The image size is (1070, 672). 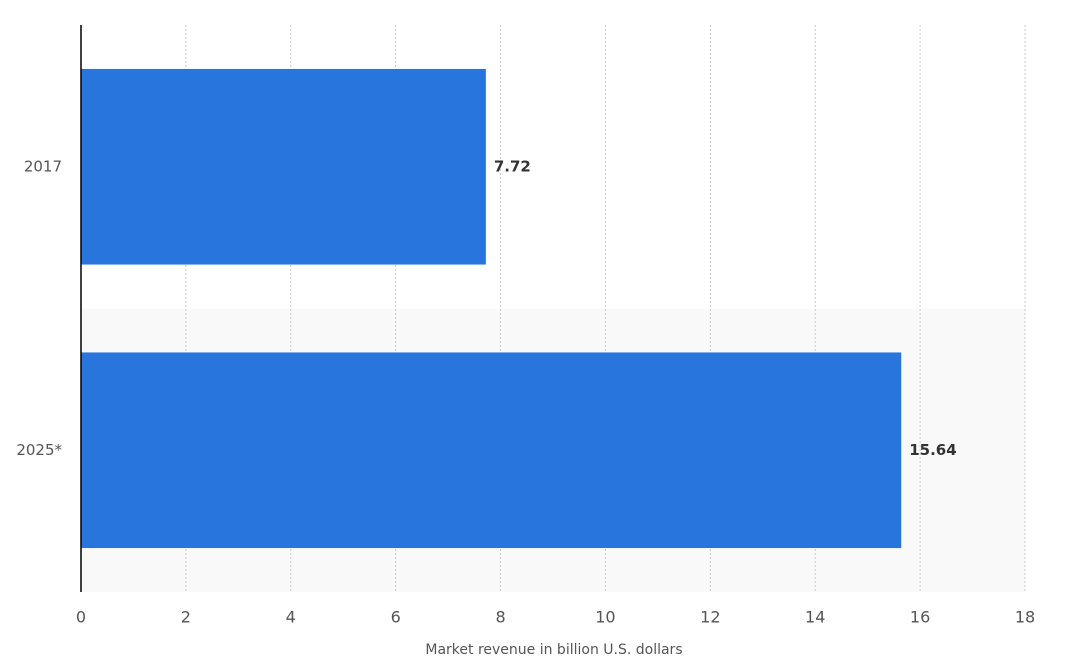 What do you see at coordinates (815, 617) in the screenshot?
I see `x-tick-label: 14` at bounding box center [815, 617].